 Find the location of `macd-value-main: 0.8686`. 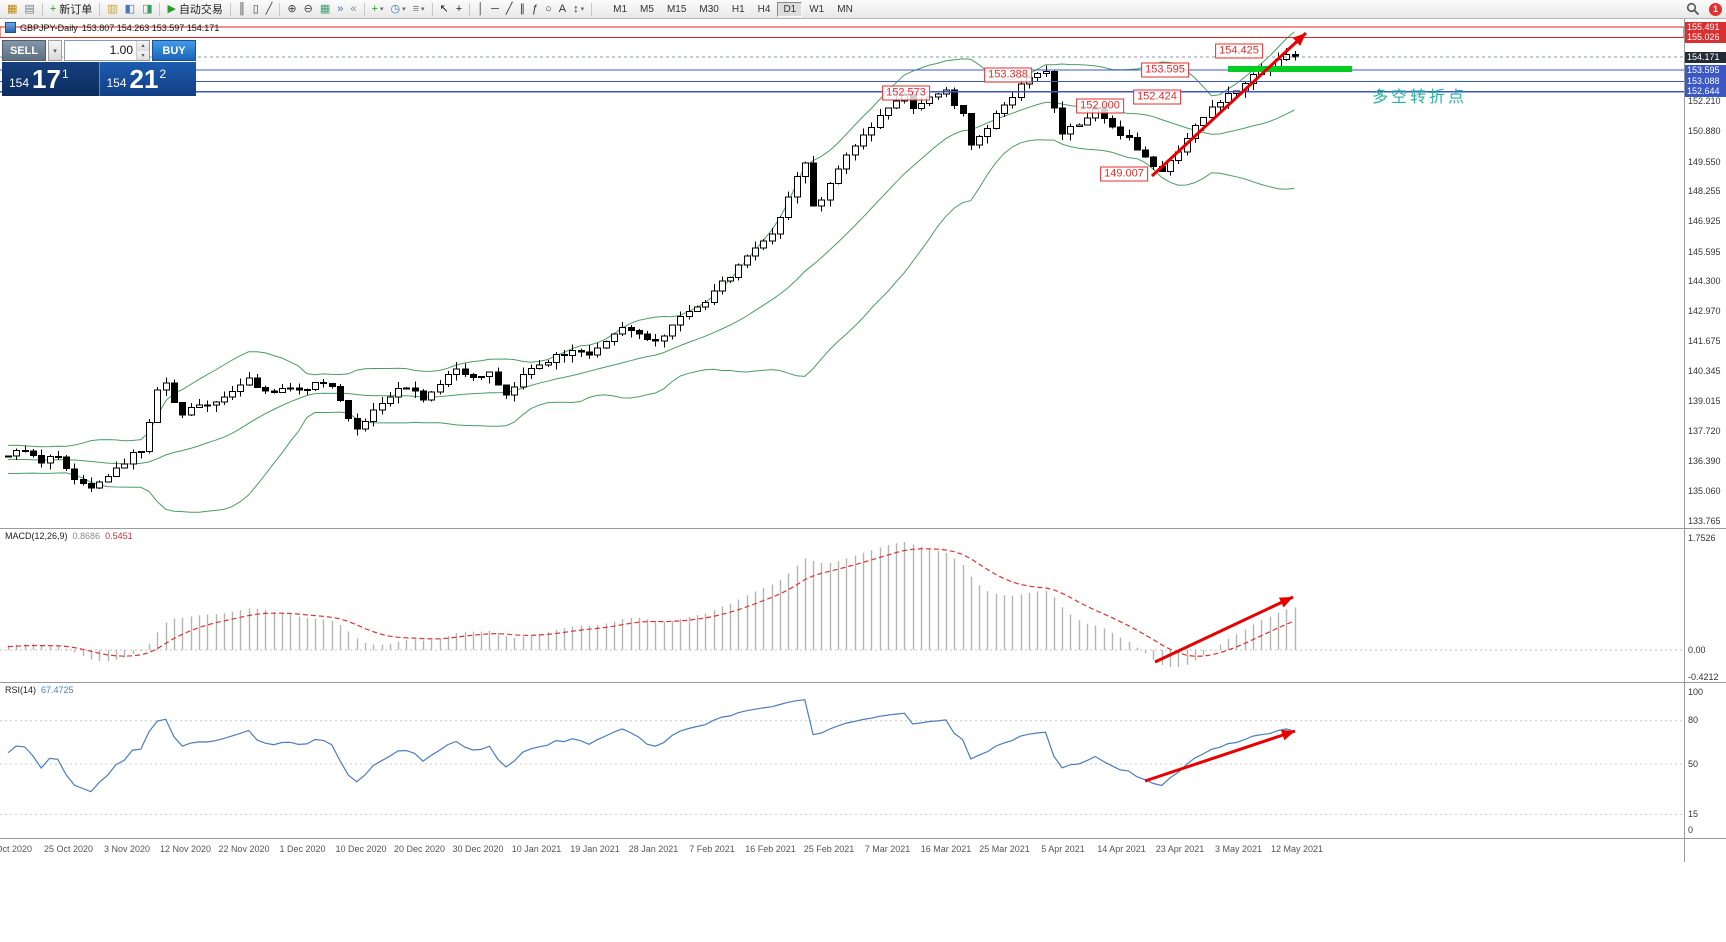

macd-value-main: 0.8686 is located at coordinates (86, 536).